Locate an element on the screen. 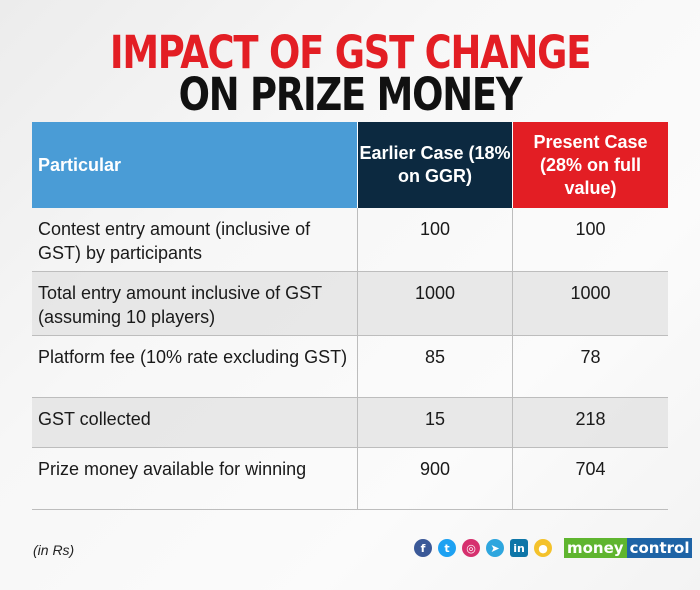 This screenshot has height=590, width=700. twitter-icon: t is located at coordinates (447, 548).